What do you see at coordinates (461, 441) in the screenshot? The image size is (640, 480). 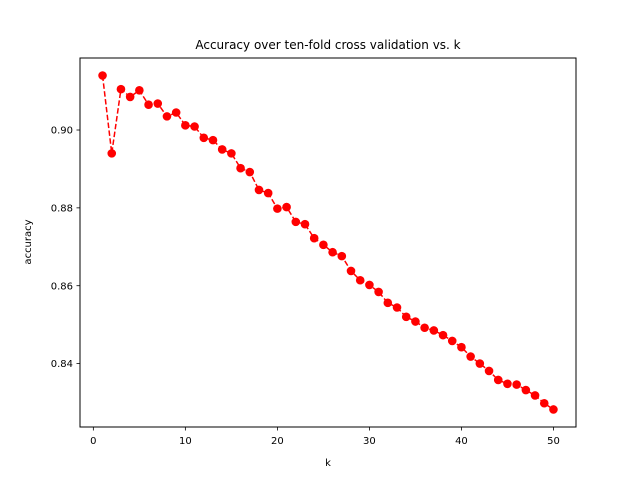 I see `x-tick-label: 40` at bounding box center [461, 441].